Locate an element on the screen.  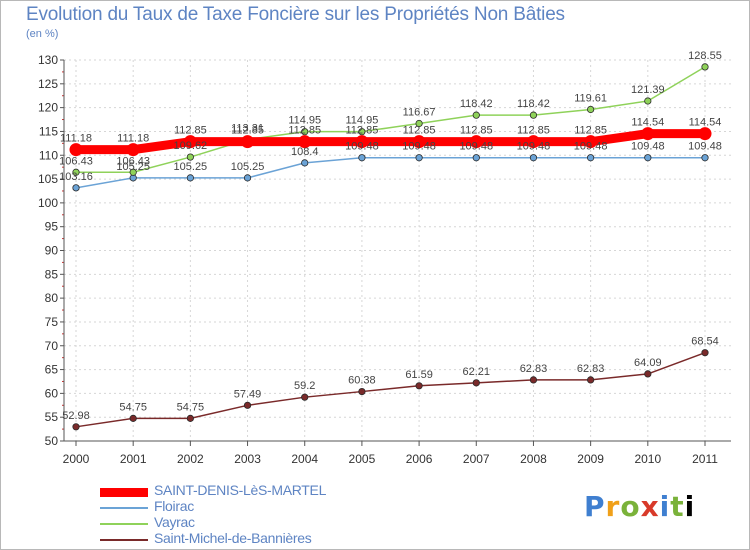
legend-item: Saint-Michel-de-Bannières is located at coordinates (240, 539).